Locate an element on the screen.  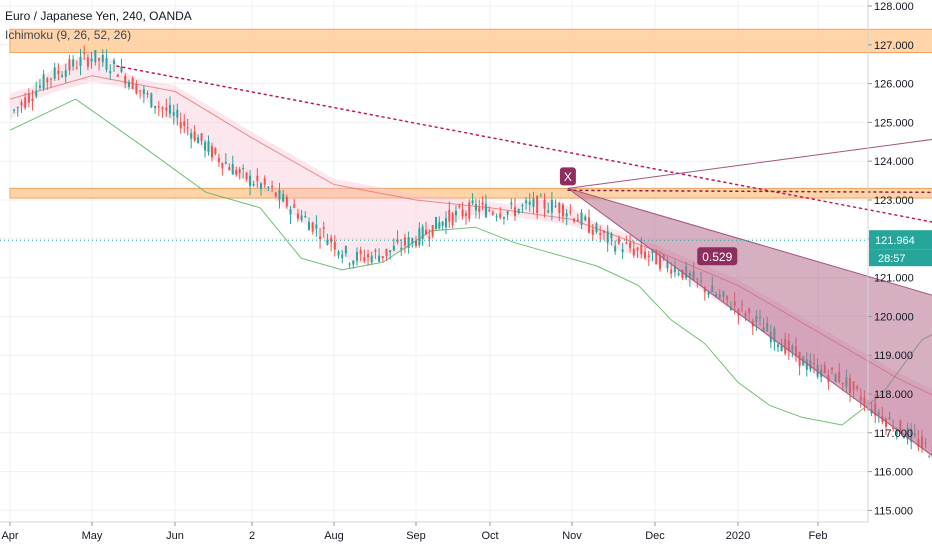
time-tick-label: Dec is located at coordinates (655, 536).